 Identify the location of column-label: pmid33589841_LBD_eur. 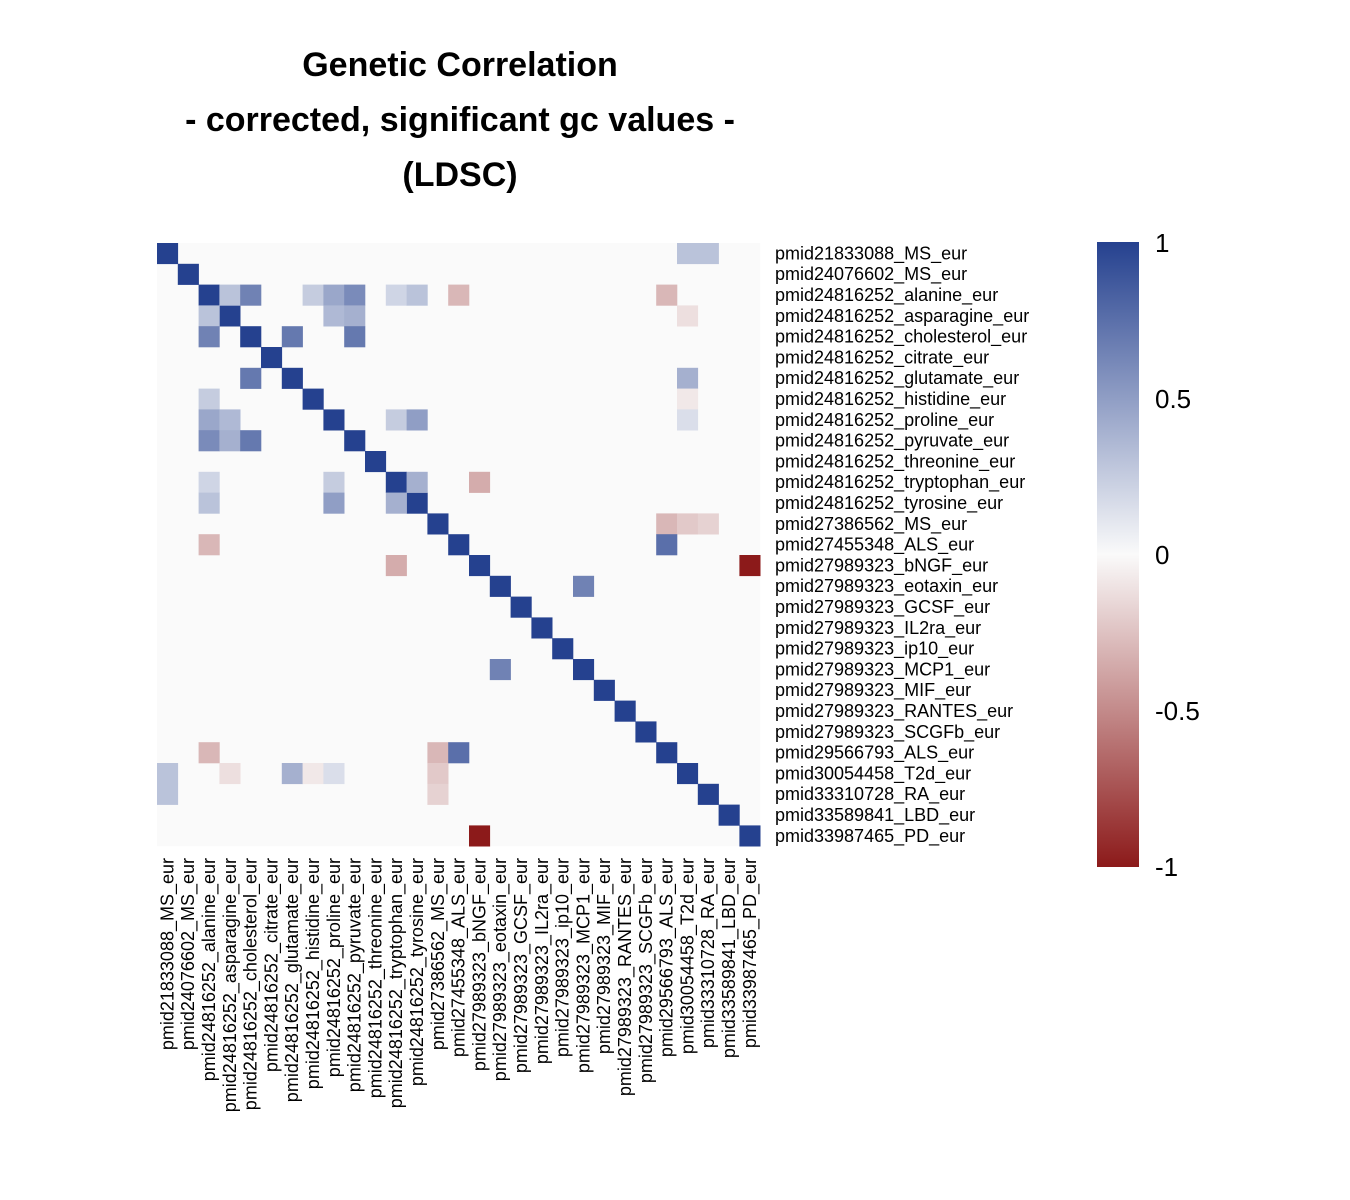
(729, 958).